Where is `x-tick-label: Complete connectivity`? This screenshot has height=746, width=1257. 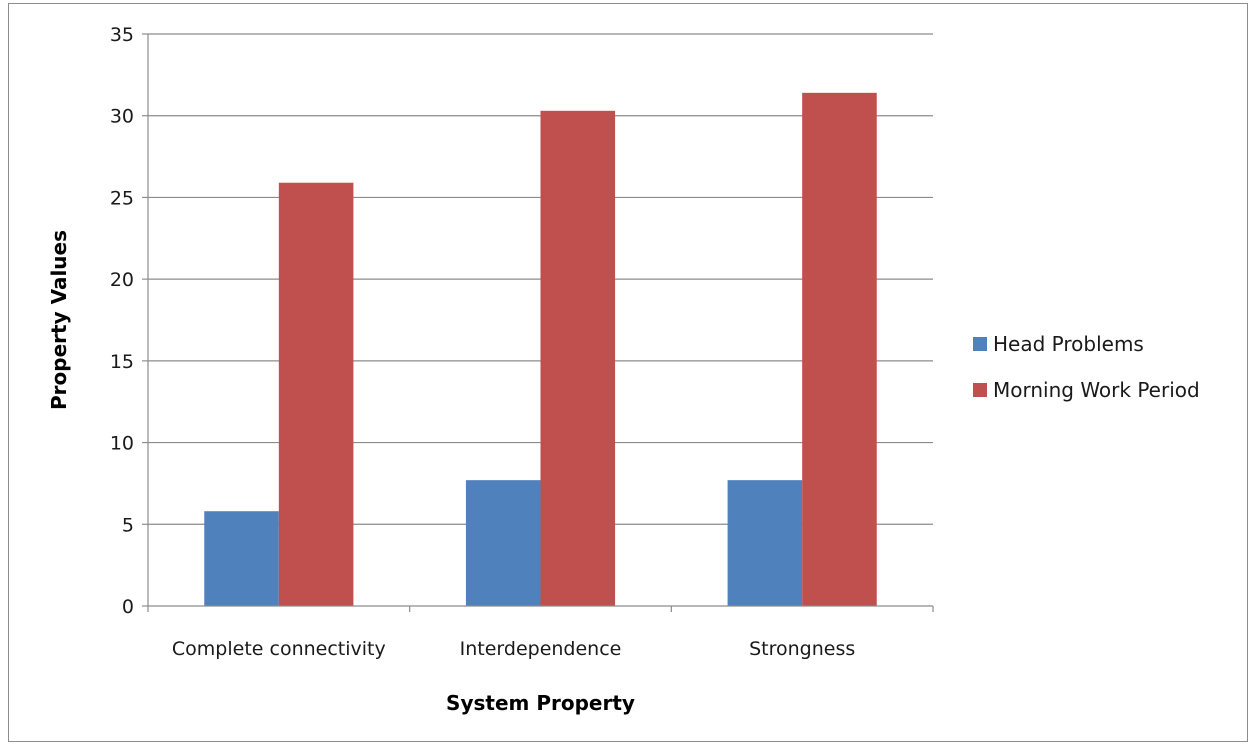 x-tick-label: Complete connectivity is located at coordinates (279, 649).